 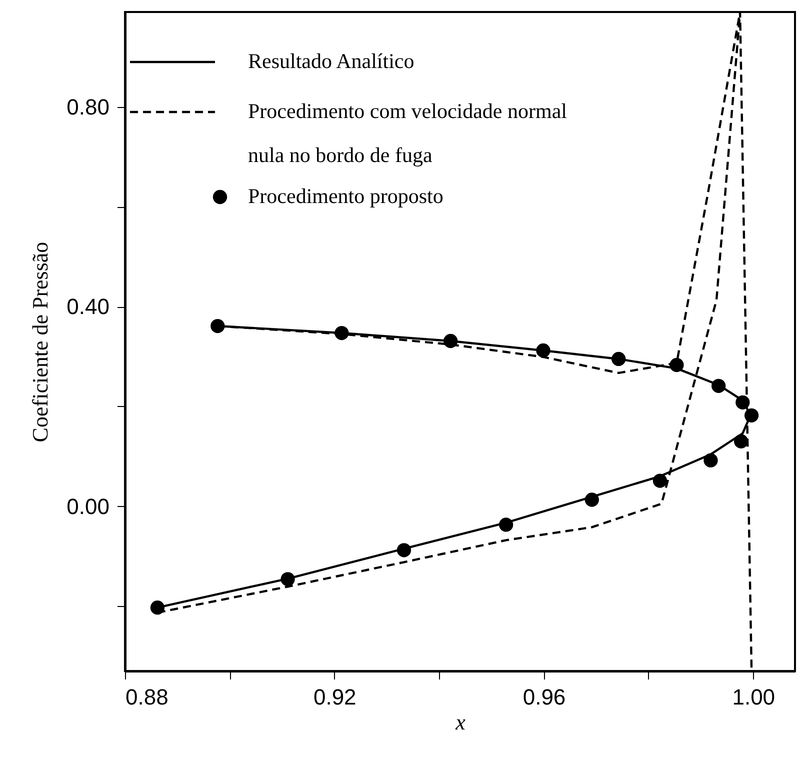 I want to click on x-tick-label: 0.92, so click(x=334, y=697).